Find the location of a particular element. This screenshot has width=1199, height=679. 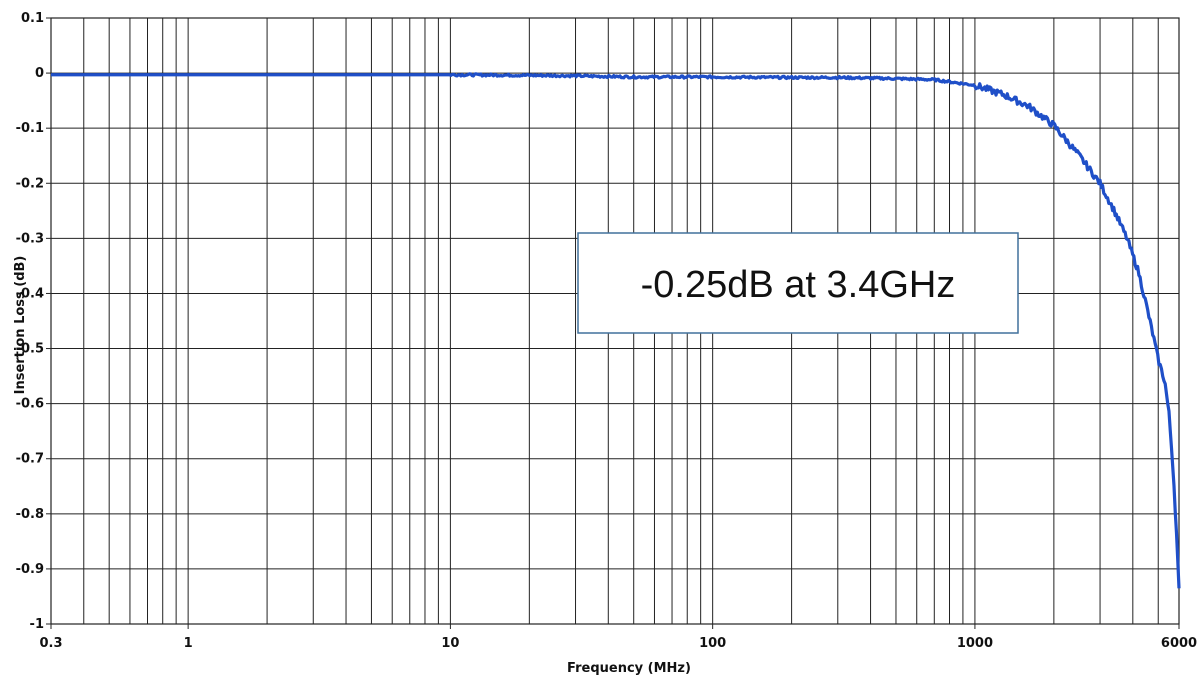

x-tick-labels: 0.3 1 10 100 1000 6000 is located at coordinates (618, 637).